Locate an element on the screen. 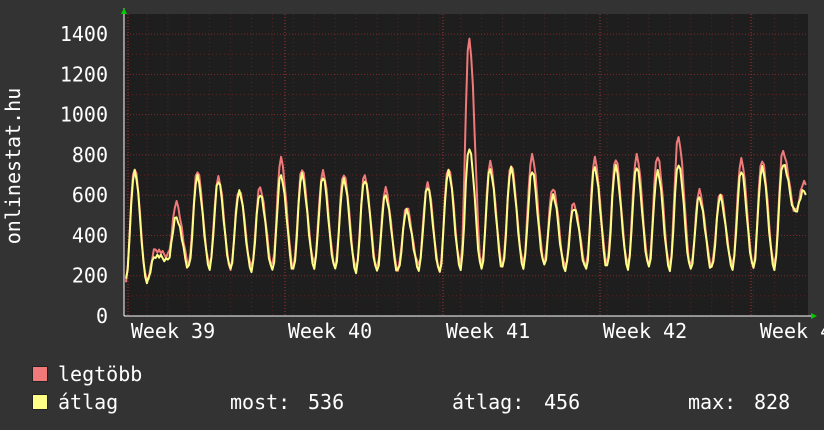 This screenshot has width=824, height=430. x-tick-label: Week 42 is located at coordinates (645, 331).